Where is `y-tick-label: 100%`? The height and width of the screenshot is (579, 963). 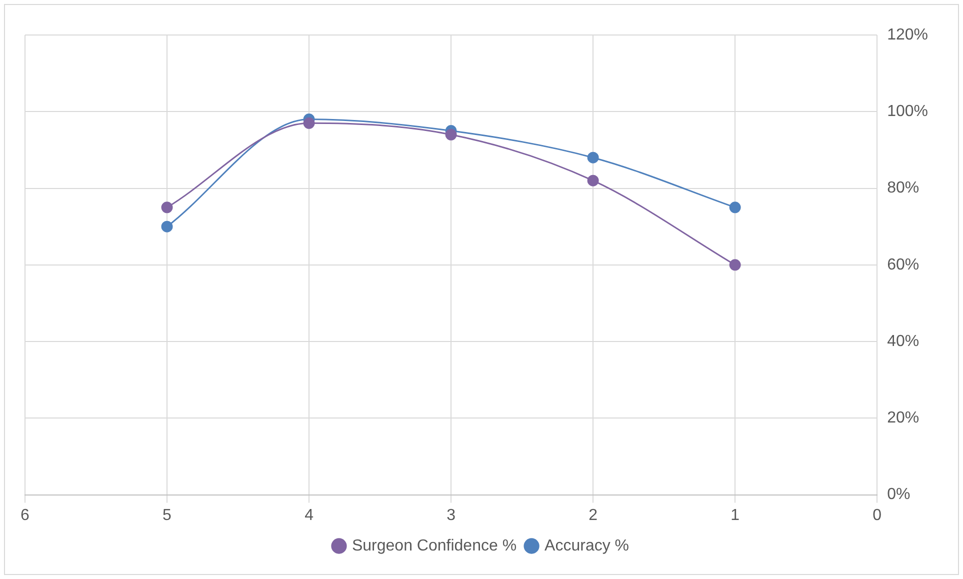
y-tick-label: 100% is located at coordinates (907, 111).